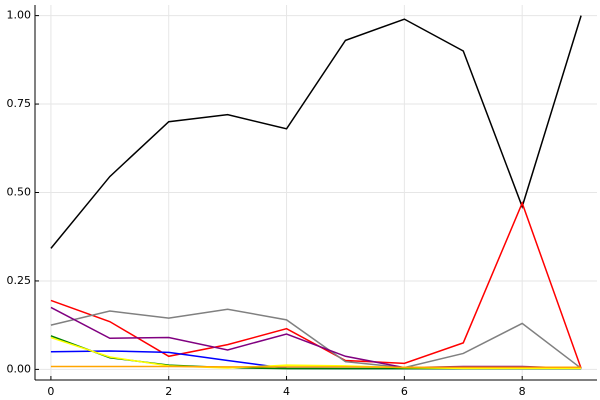 The image size is (600, 400). I want to click on x-tick-label: 6, so click(404, 391).